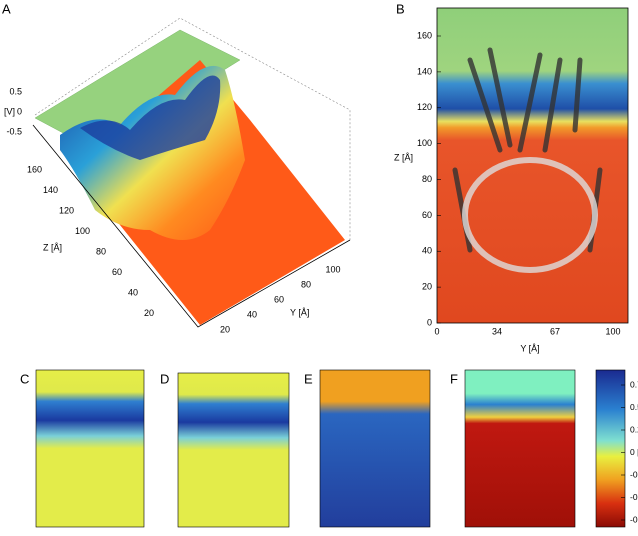 This screenshot has width=638, height=536. I want to click on tick-label: 0.5, so click(15, 91).